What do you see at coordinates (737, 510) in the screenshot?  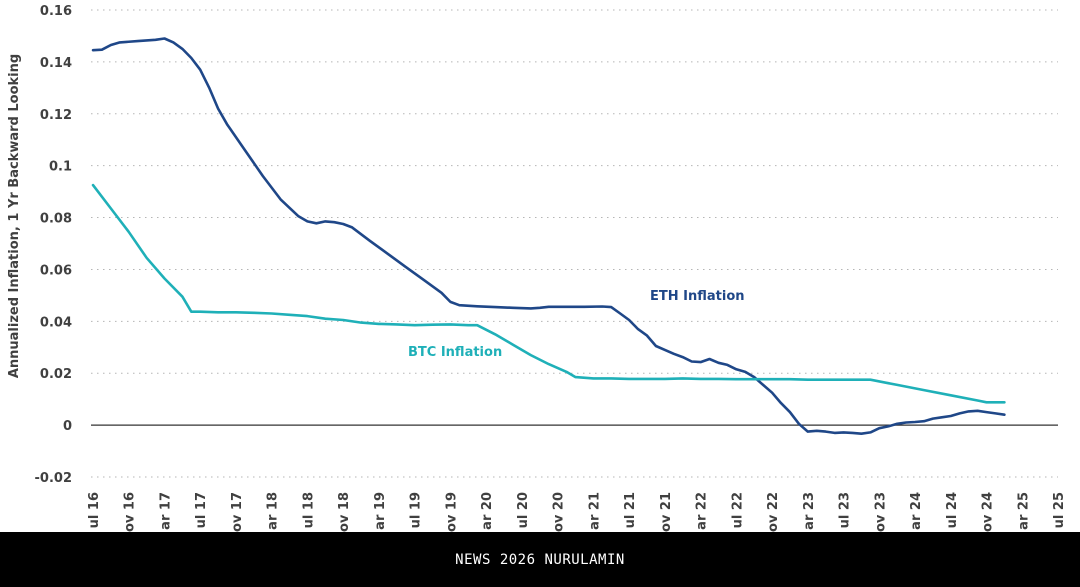 I see `x-tick-label: ul 22` at bounding box center [737, 510].